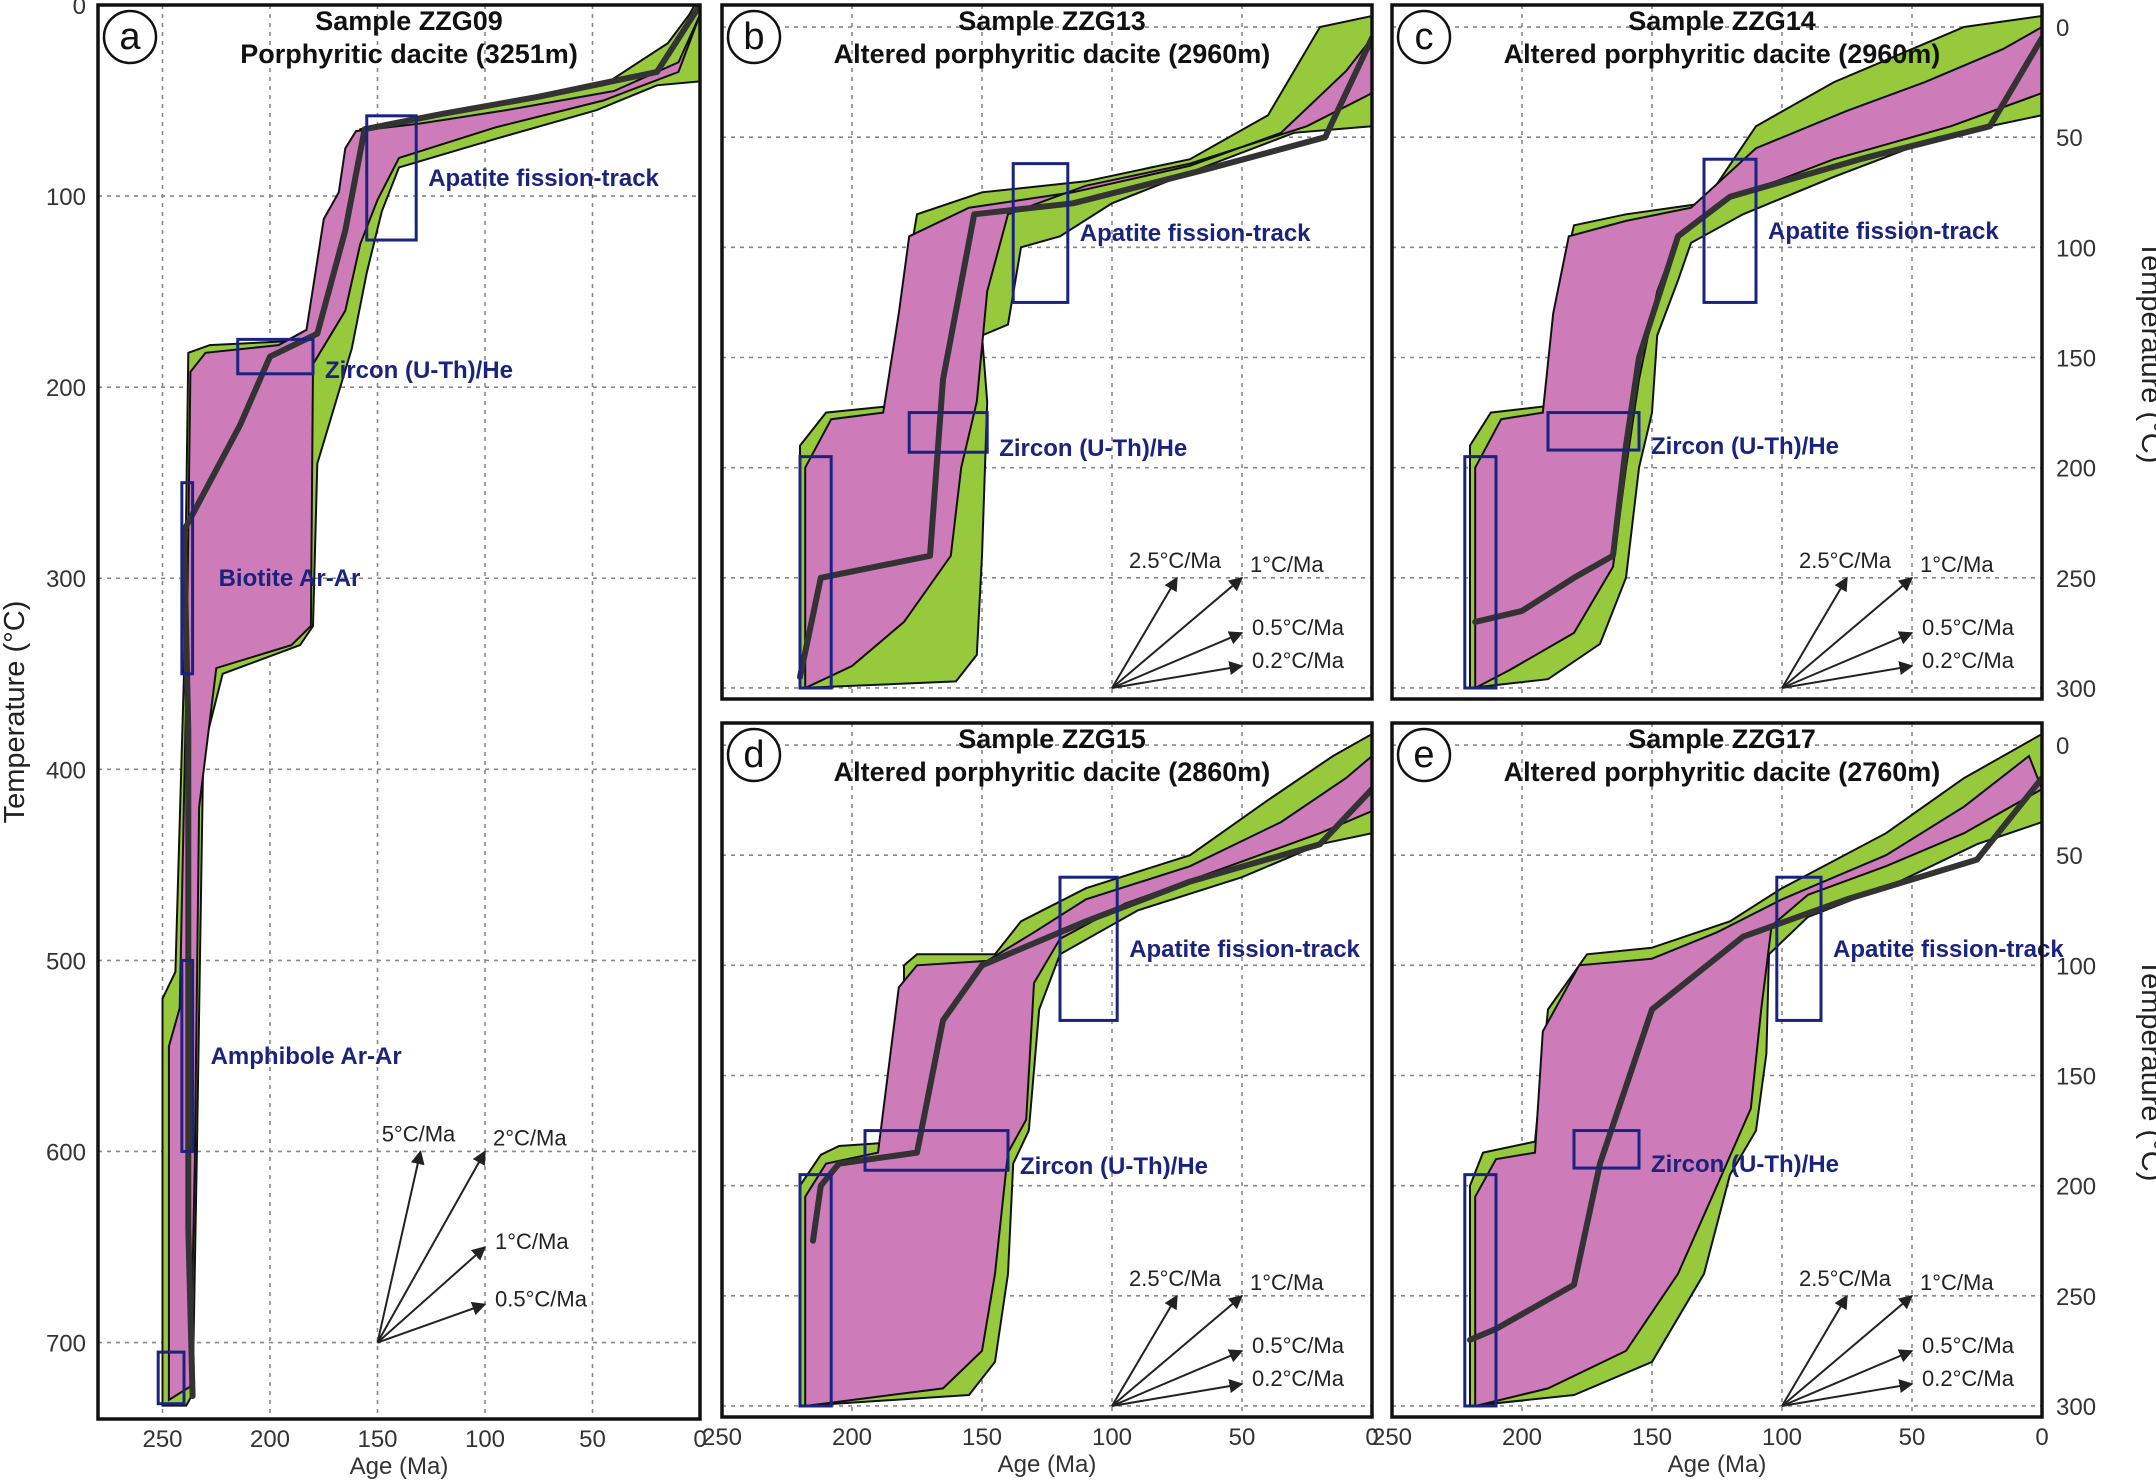 The width and height of the screenshot is (2156, 1482). Describe the element at coordinates (66, 1344) in the screenshot. I see `y-tick-label: 700` at that location.